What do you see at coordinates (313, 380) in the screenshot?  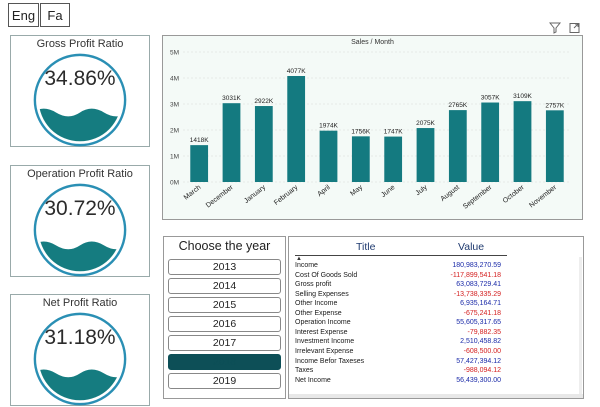 I see `row-title: Net Income` at bounding box center [313, 380].